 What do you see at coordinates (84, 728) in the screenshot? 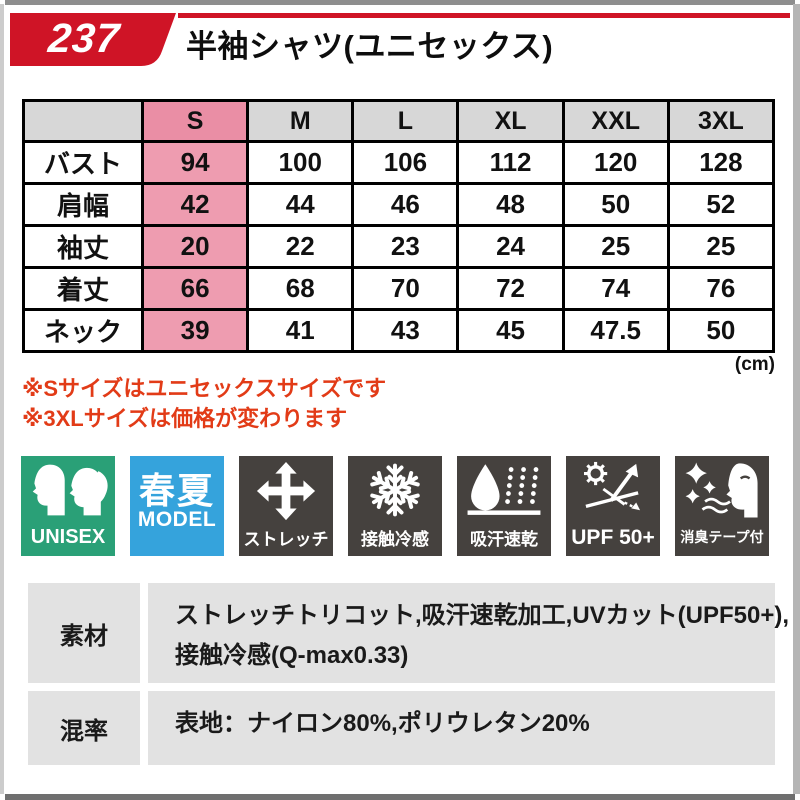
I see `blend-label: 混率` at bounding box center [84, 728].